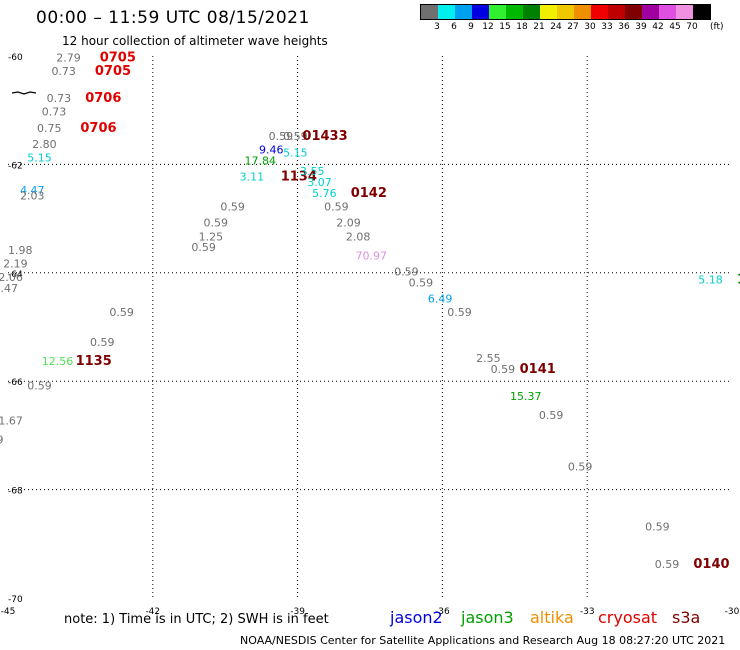  What do you see at coordinates (295, 152) in the screenshot?
I see `wave-height-label: 5.15` at bounding box center [295, 152].